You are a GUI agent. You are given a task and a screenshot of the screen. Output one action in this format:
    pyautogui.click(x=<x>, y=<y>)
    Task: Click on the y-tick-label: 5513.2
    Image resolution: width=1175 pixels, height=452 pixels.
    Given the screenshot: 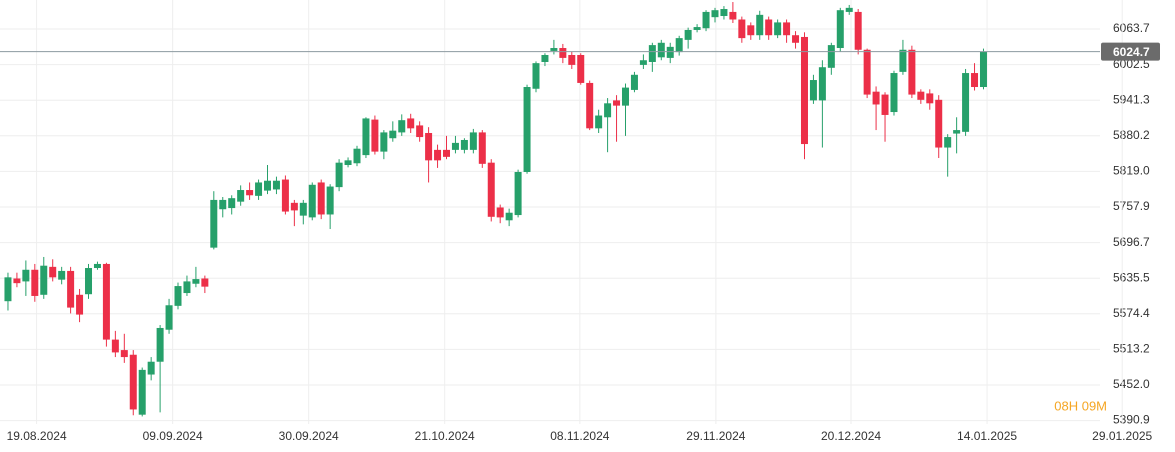 What is the action you would take?
    pyautogui.click(x=1131, y=349)
    